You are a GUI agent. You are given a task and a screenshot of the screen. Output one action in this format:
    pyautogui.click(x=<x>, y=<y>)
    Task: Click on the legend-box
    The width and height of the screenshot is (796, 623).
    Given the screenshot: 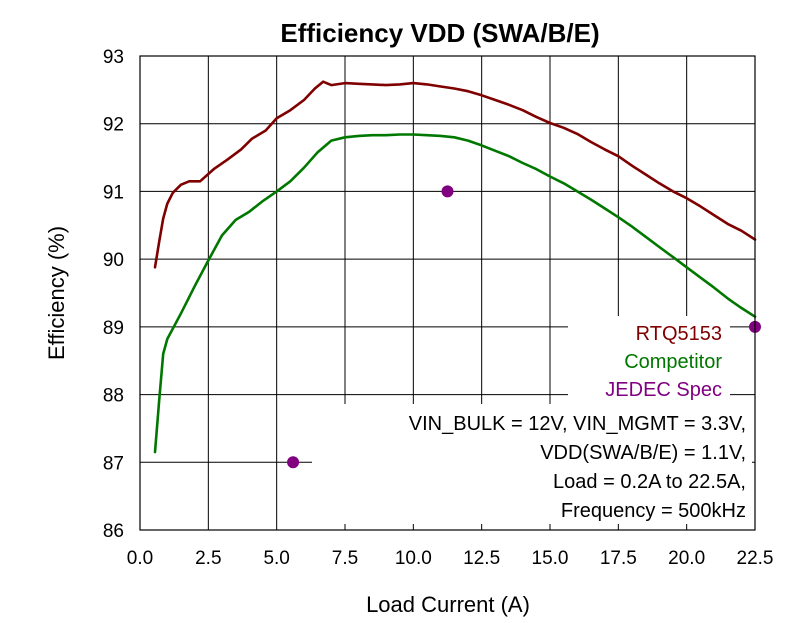 What is the action you would take?
    pyautogui.click(x=649, y=360)
    